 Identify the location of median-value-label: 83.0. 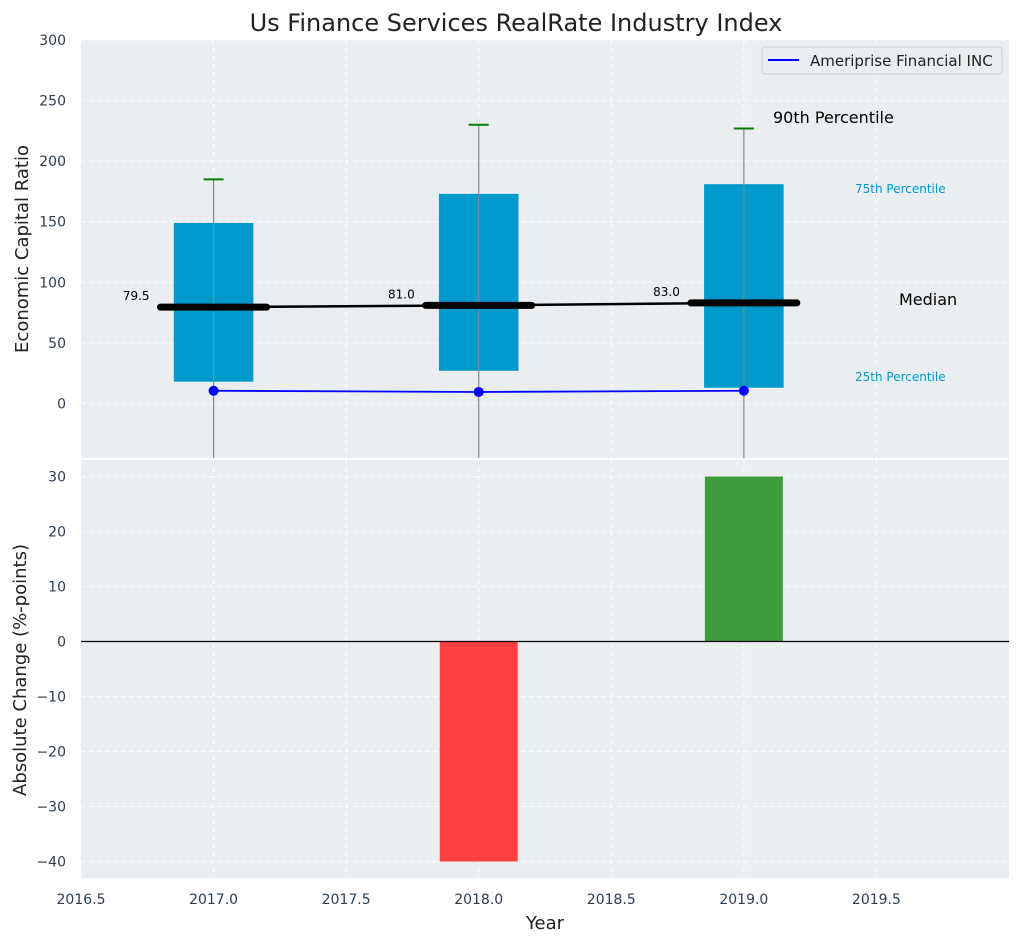
(666, 292).